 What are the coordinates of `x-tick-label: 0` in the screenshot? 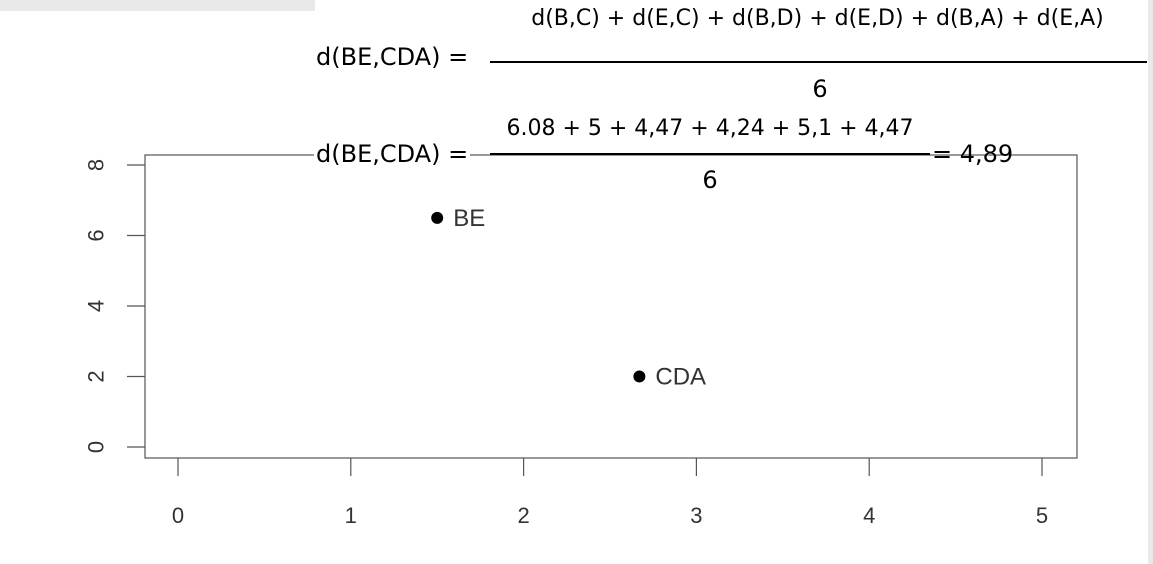 It's located at (178, 515).